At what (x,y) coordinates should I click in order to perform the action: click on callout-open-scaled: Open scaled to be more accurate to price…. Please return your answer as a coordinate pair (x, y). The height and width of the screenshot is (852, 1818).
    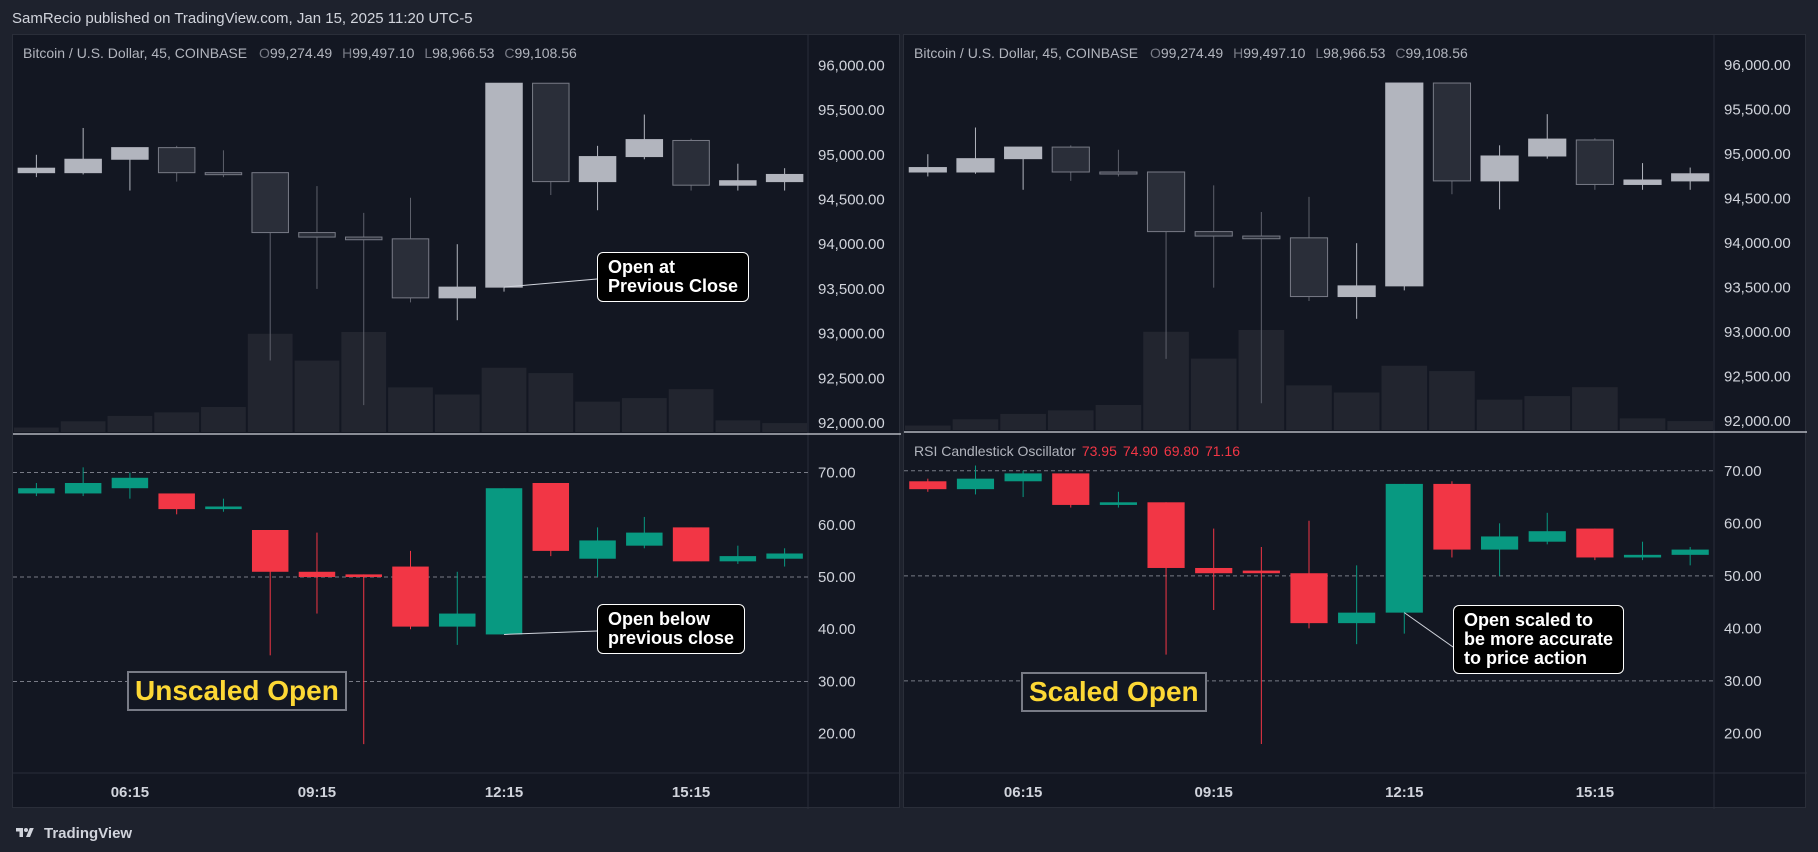
    Looking at the image, I should click on (1539, 639).